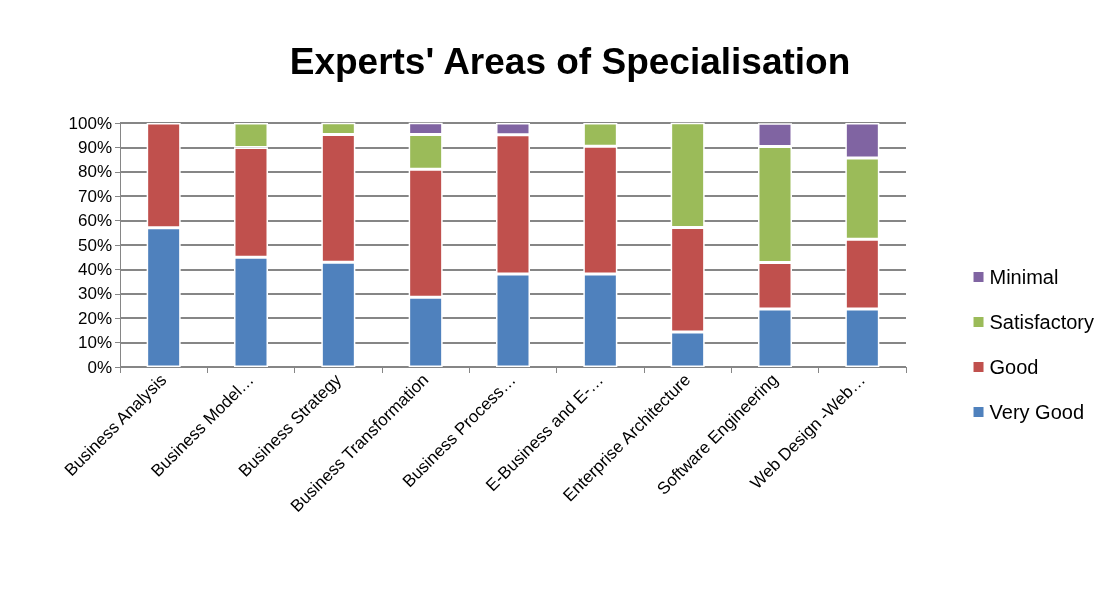  I want to click on y-tick-label: 10%, so click(94, 343).